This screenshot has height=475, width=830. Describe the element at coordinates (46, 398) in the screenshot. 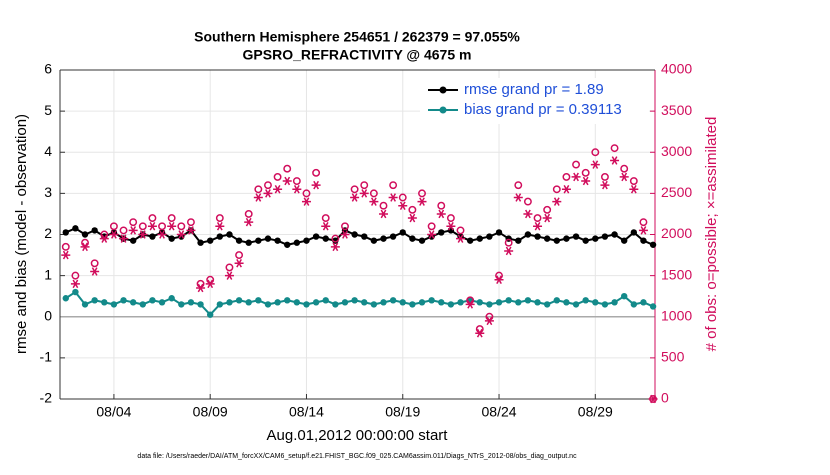

I see `y-tick-label: -2` at that location.